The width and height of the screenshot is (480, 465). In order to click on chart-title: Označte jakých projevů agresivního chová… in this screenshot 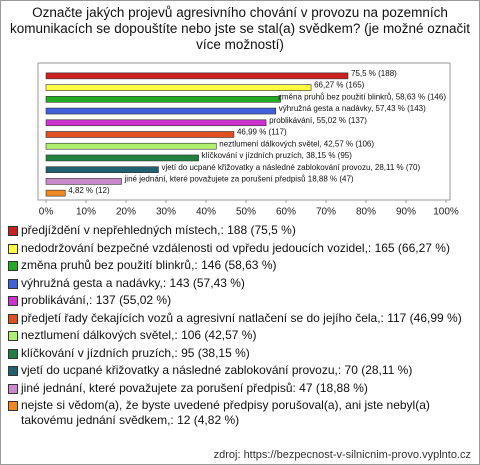, I will do `click(240, 28)`.